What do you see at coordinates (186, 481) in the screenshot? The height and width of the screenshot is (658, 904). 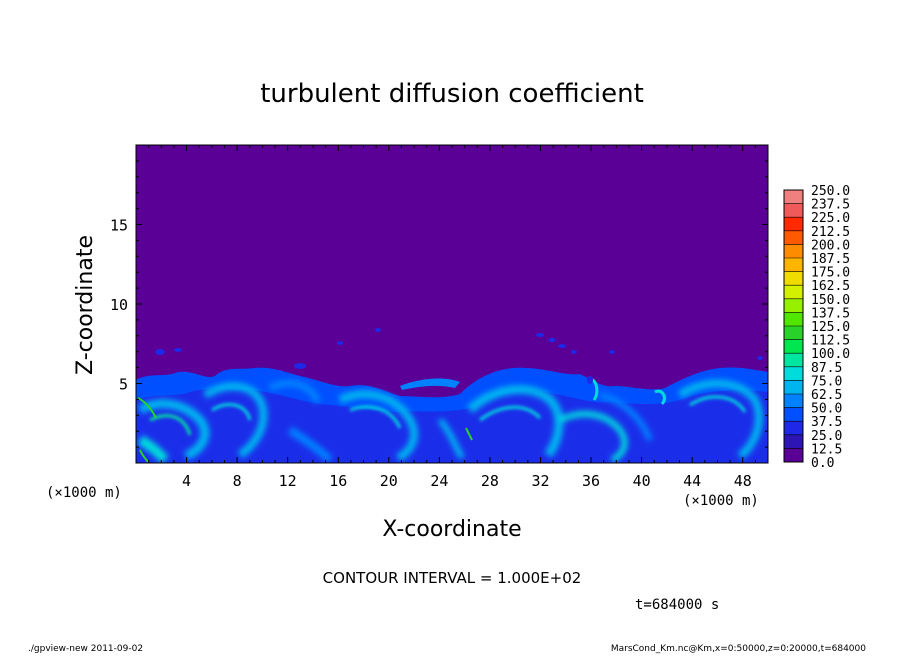 I see `x-tick-label: 4` at bounding box center [186, 481].